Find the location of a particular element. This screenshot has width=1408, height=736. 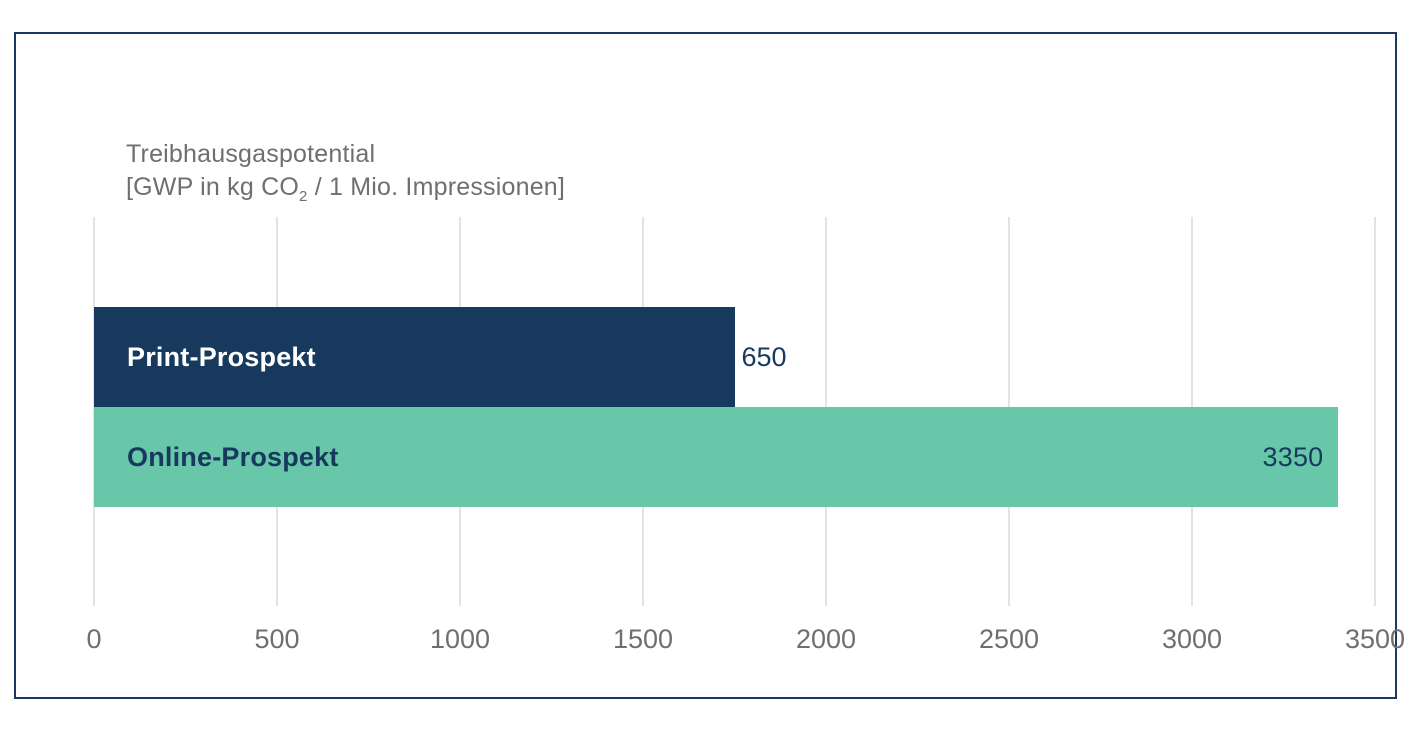

axis-tick-label: 500 is located at coordinates (277, 639).